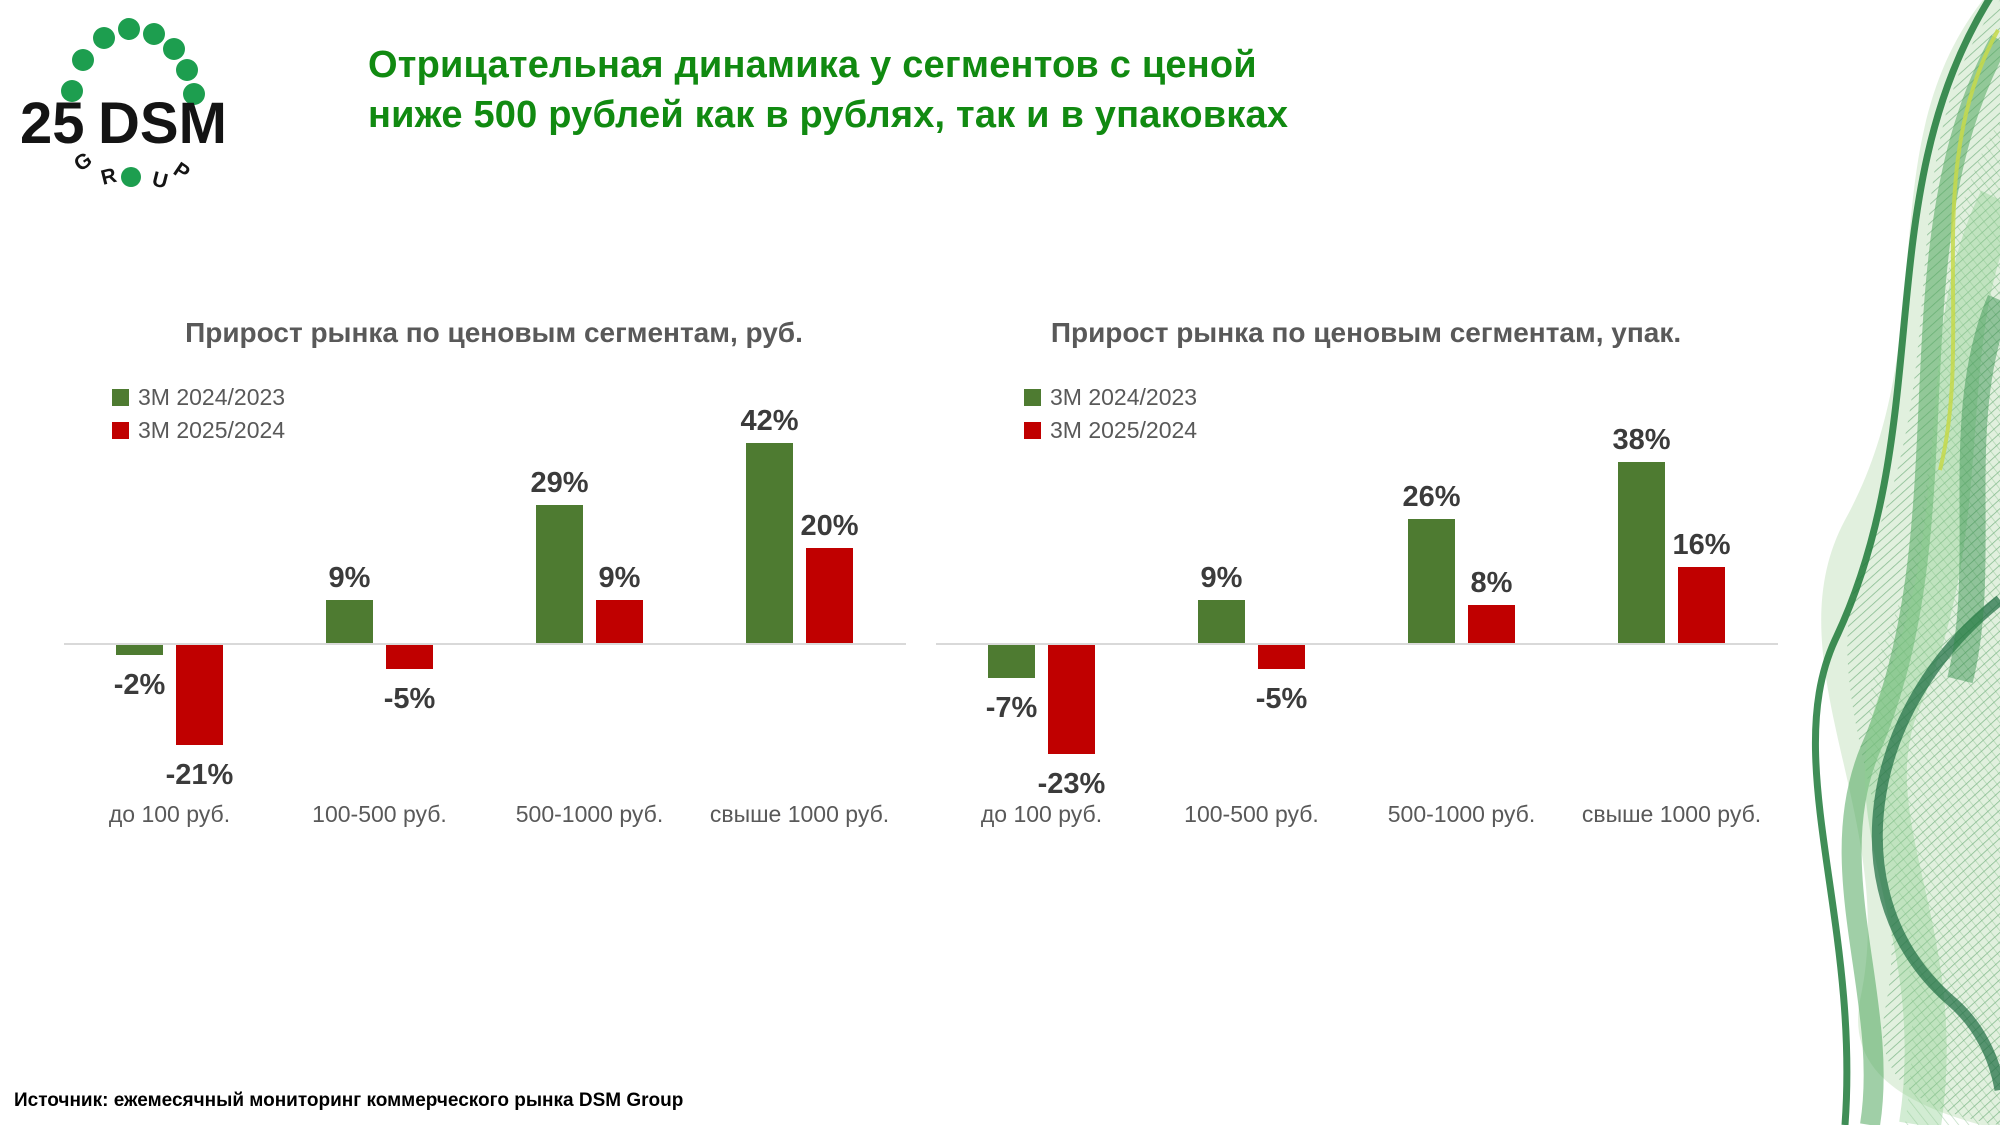 The height and width of the screenshot is (1125, 2000). What do you see at coordinates (109, 177) in the screenshot?
I see `svg-text: R` at bounding box center [109, 177].